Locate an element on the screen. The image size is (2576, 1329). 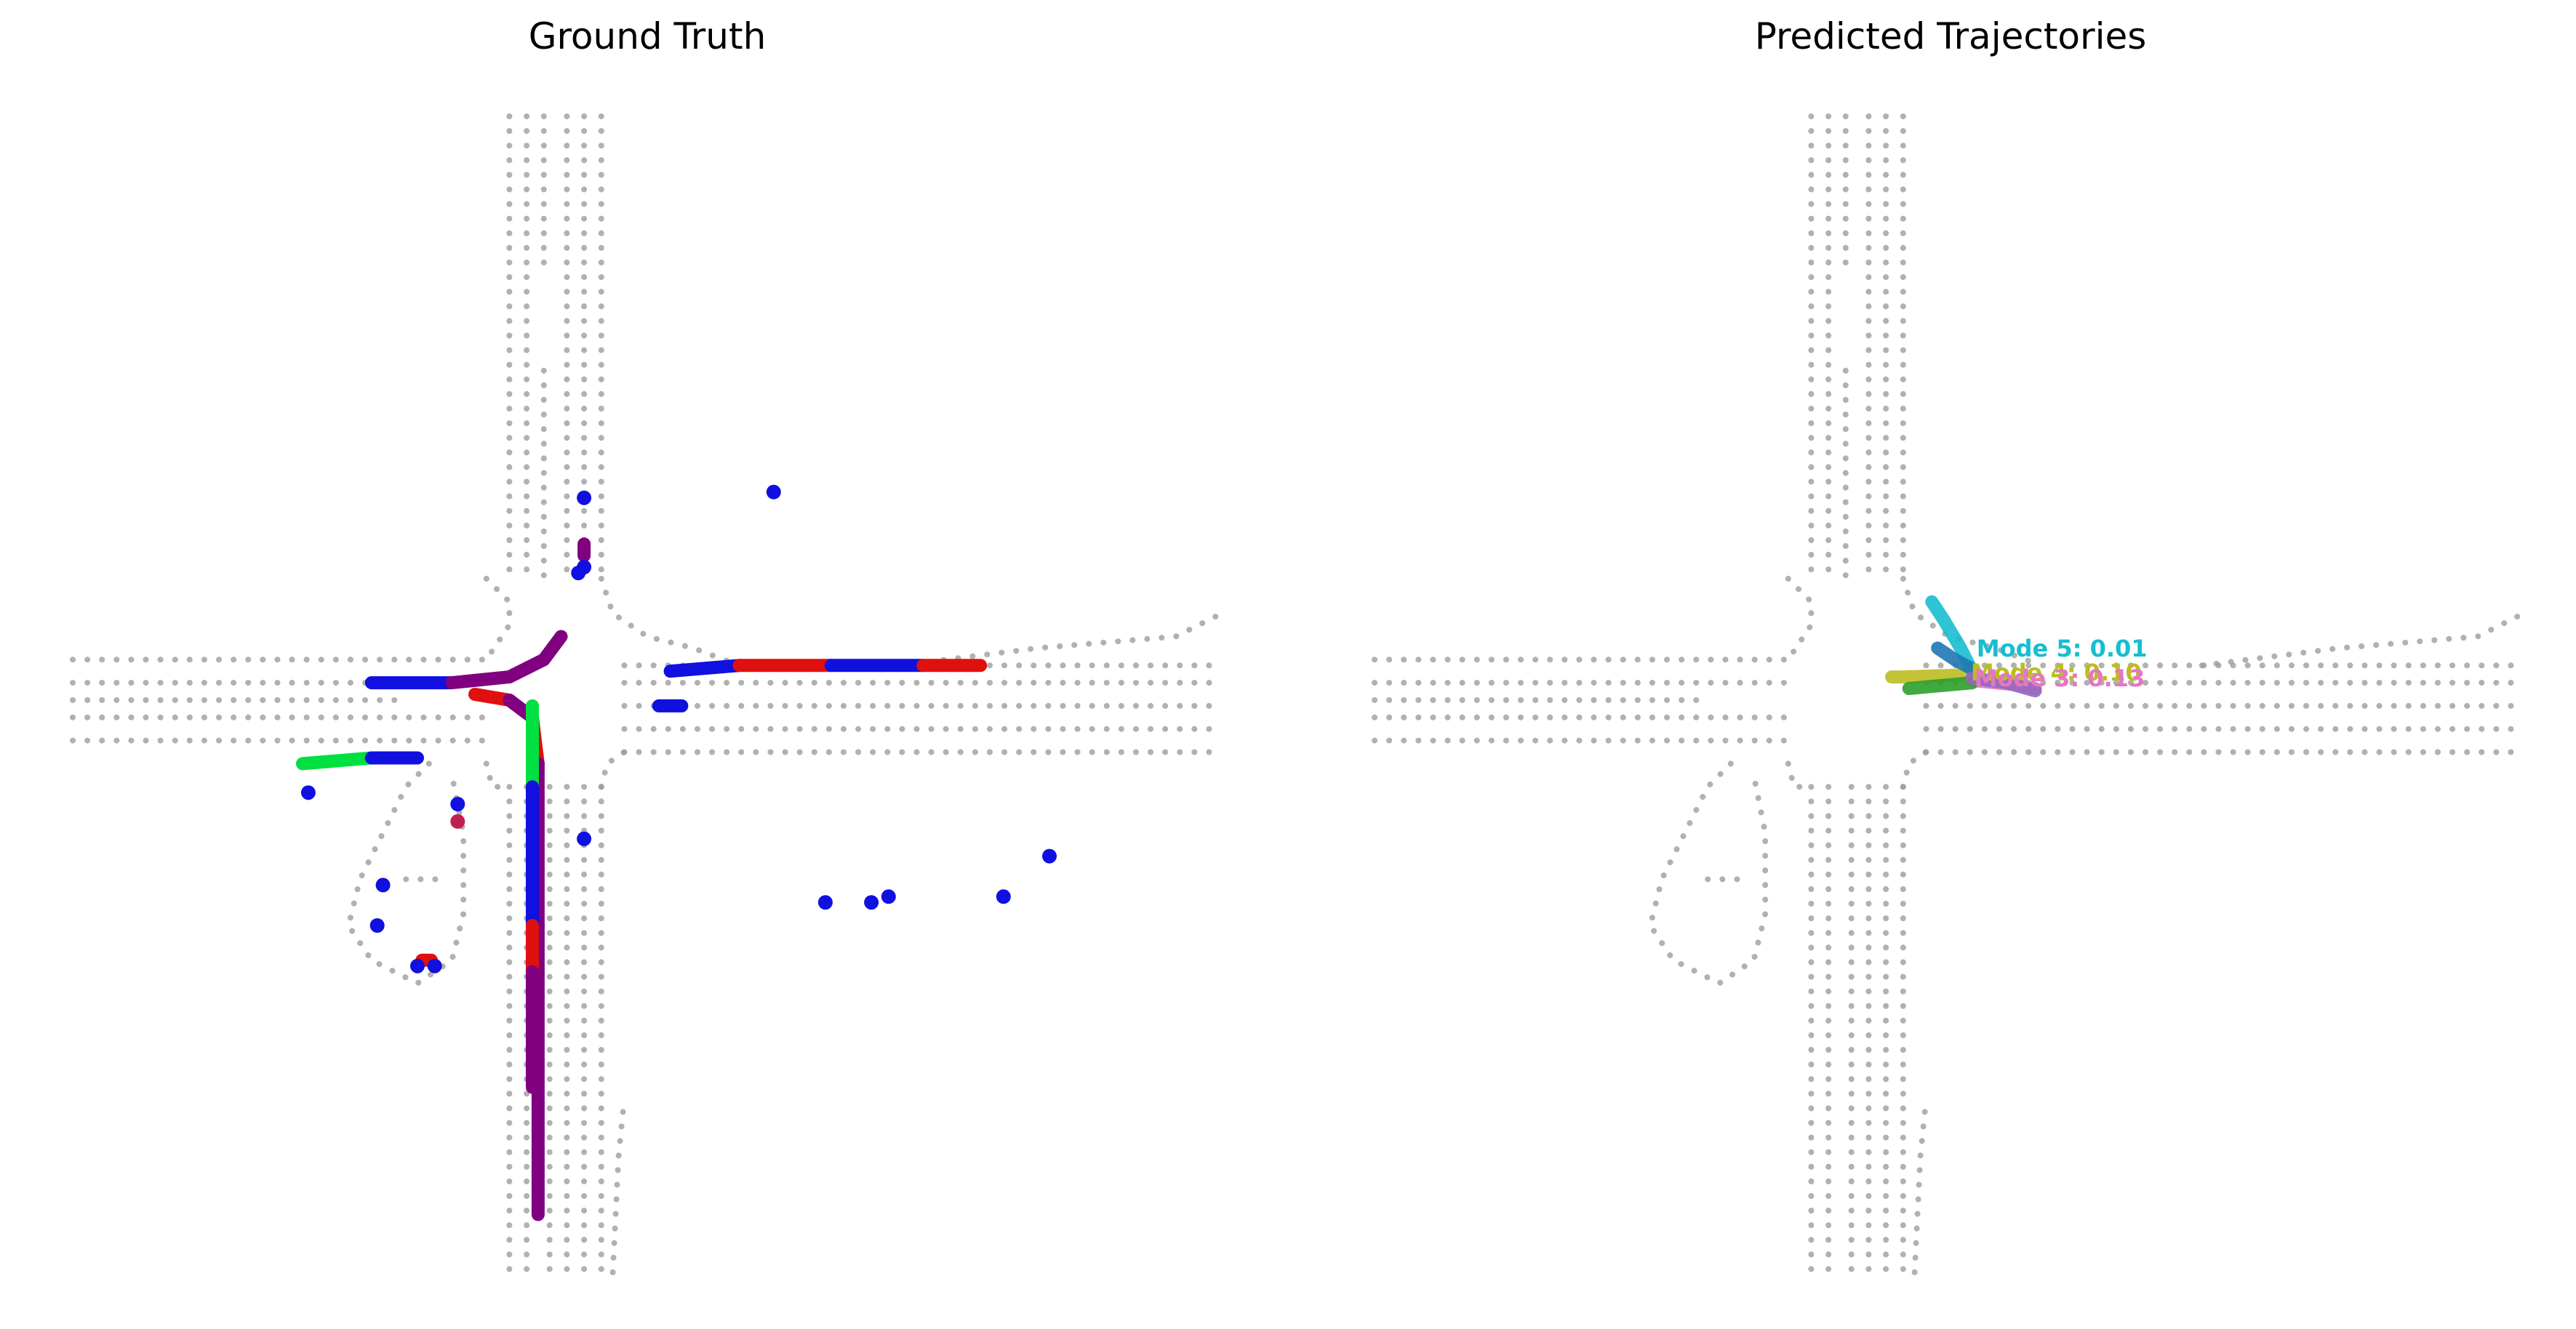
mode-label: Mode 3: 0.13 is located at coordinates (2060, 678).